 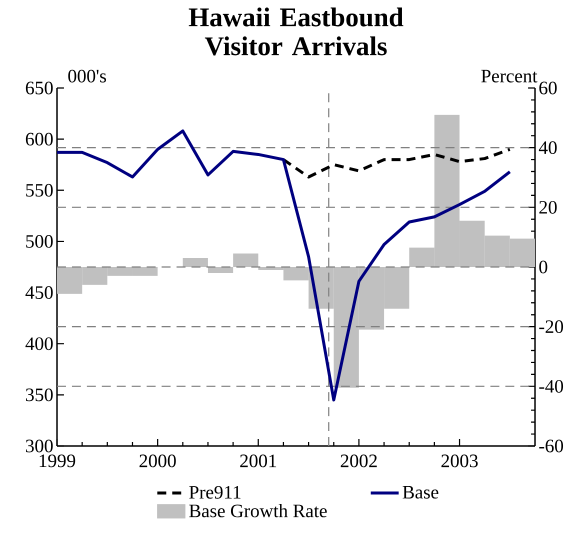 What do you see at coordinates (296, 32) in the screenshot?
I see `chart-title: Hawaii Eastbound Visitor Arrivals` at bounding box center [296, 32].